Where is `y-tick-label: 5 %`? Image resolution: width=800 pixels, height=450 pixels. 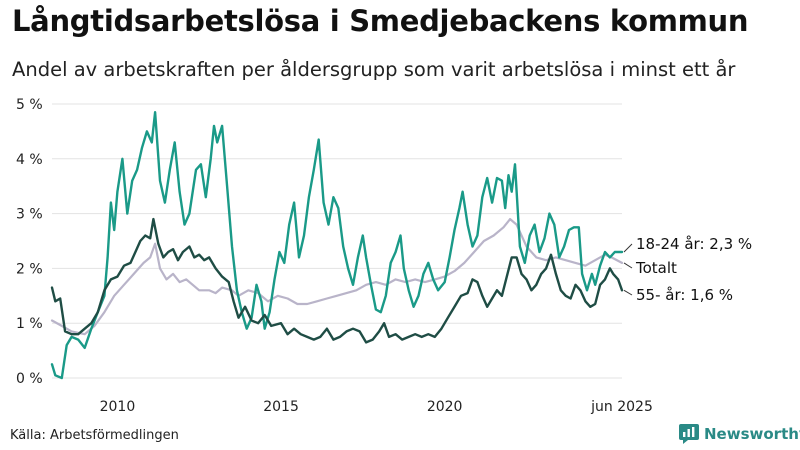
y-tick-label: 5 % is located at coordinates (29, 105).